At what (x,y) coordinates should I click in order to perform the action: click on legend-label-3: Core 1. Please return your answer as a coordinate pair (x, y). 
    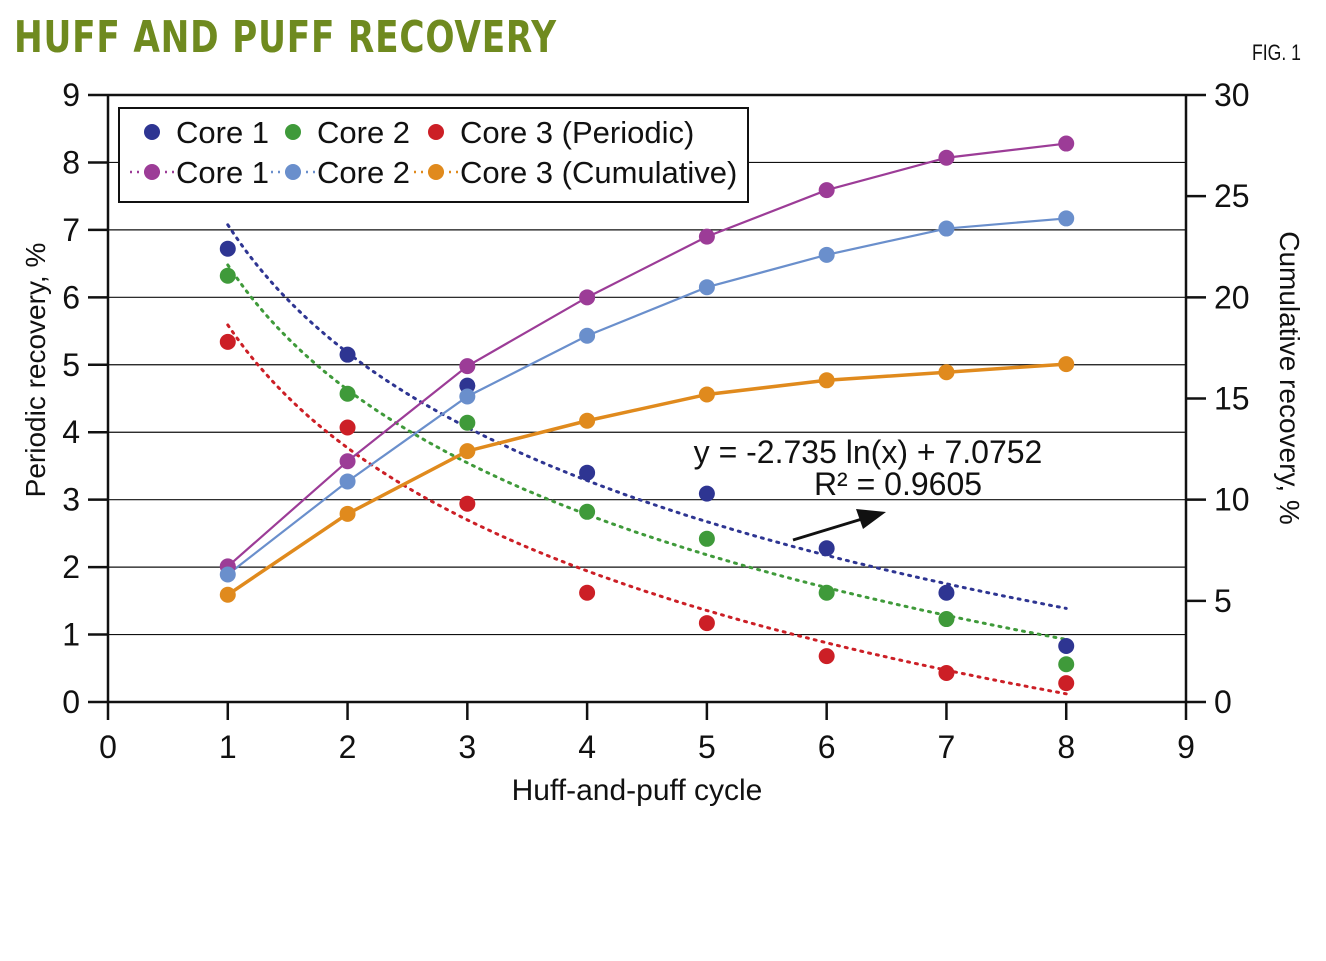
    Looking at the image, I should click on (222, 172).